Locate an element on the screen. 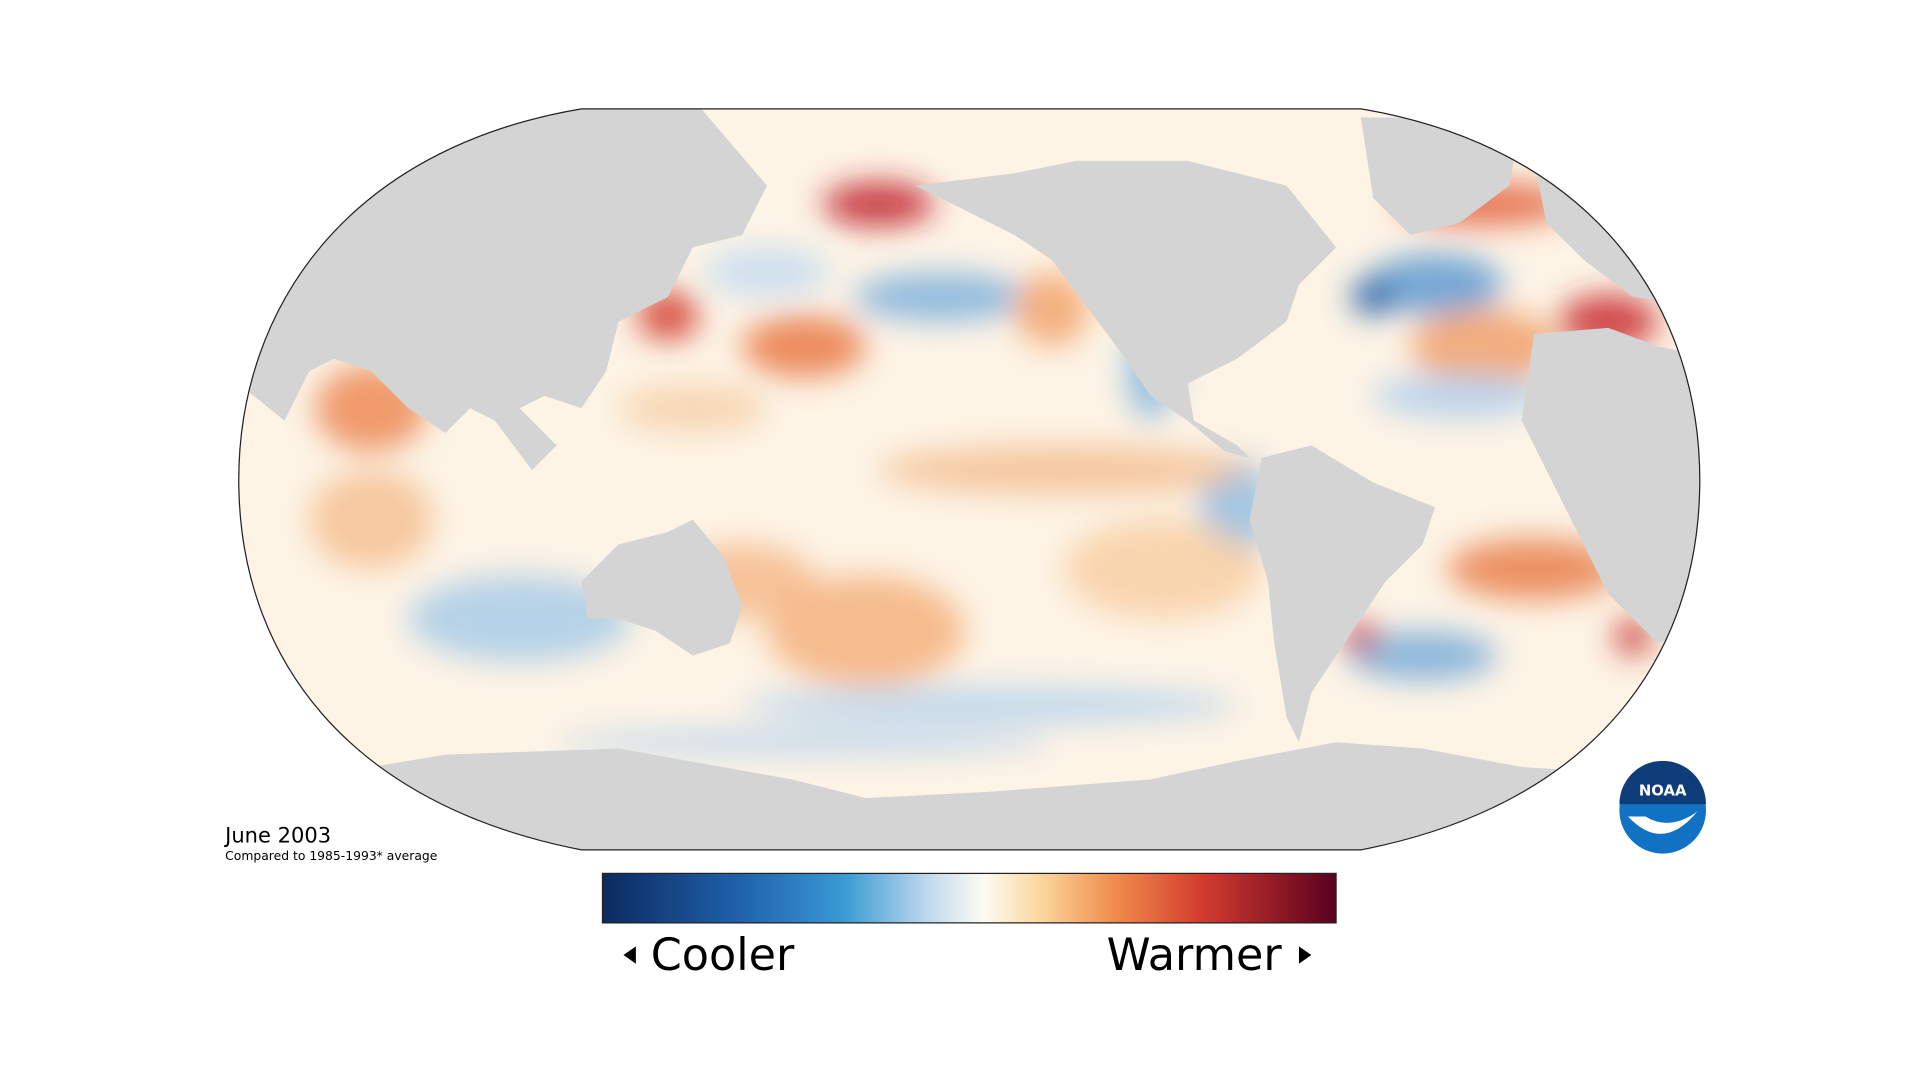  north-america is located at coordinates (1126, 309).